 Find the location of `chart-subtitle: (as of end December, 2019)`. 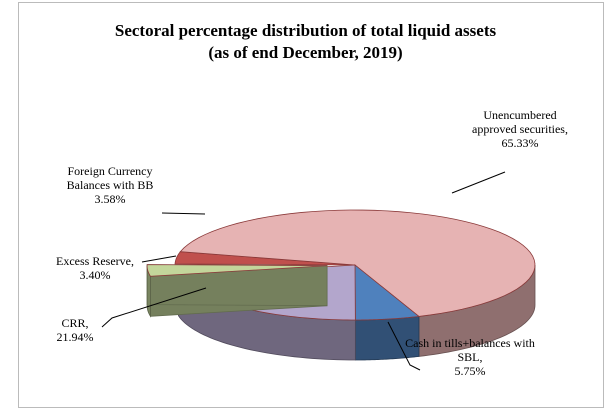

chart-subtitle: (as of end December, 2019) is located at coordinates (305, 52).